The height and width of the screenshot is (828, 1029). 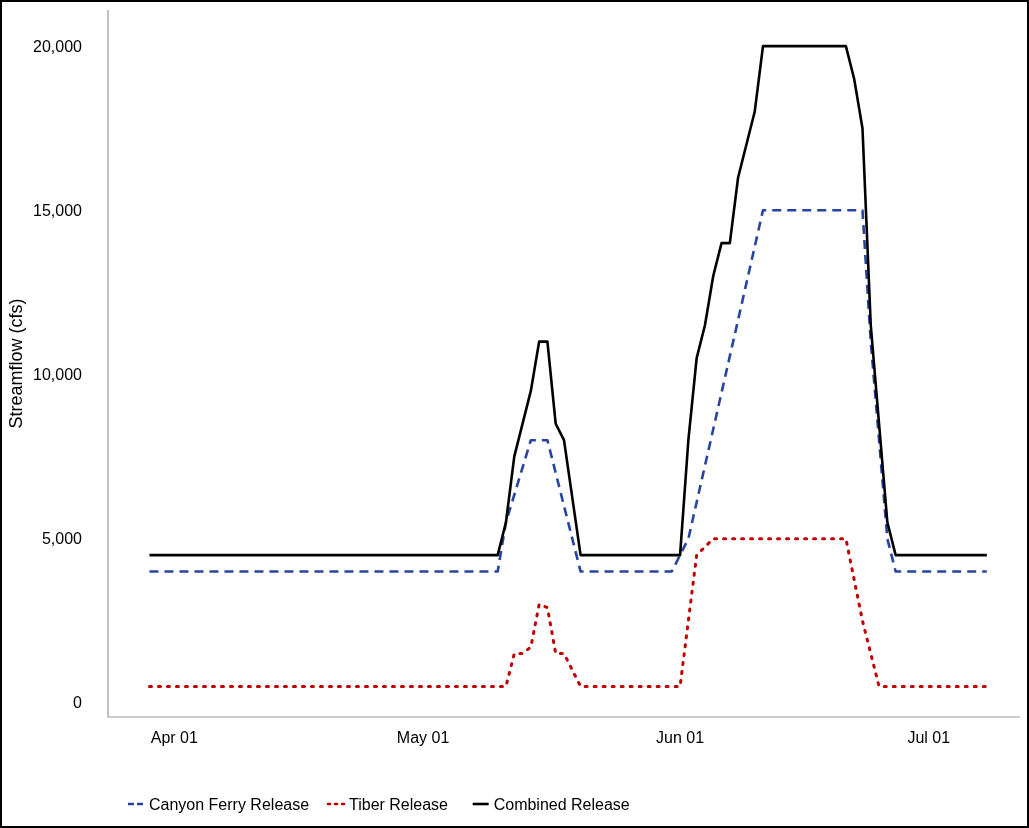 I want to click on y-axis-title: Streamflow (cfs), so click(x=16, y=363).